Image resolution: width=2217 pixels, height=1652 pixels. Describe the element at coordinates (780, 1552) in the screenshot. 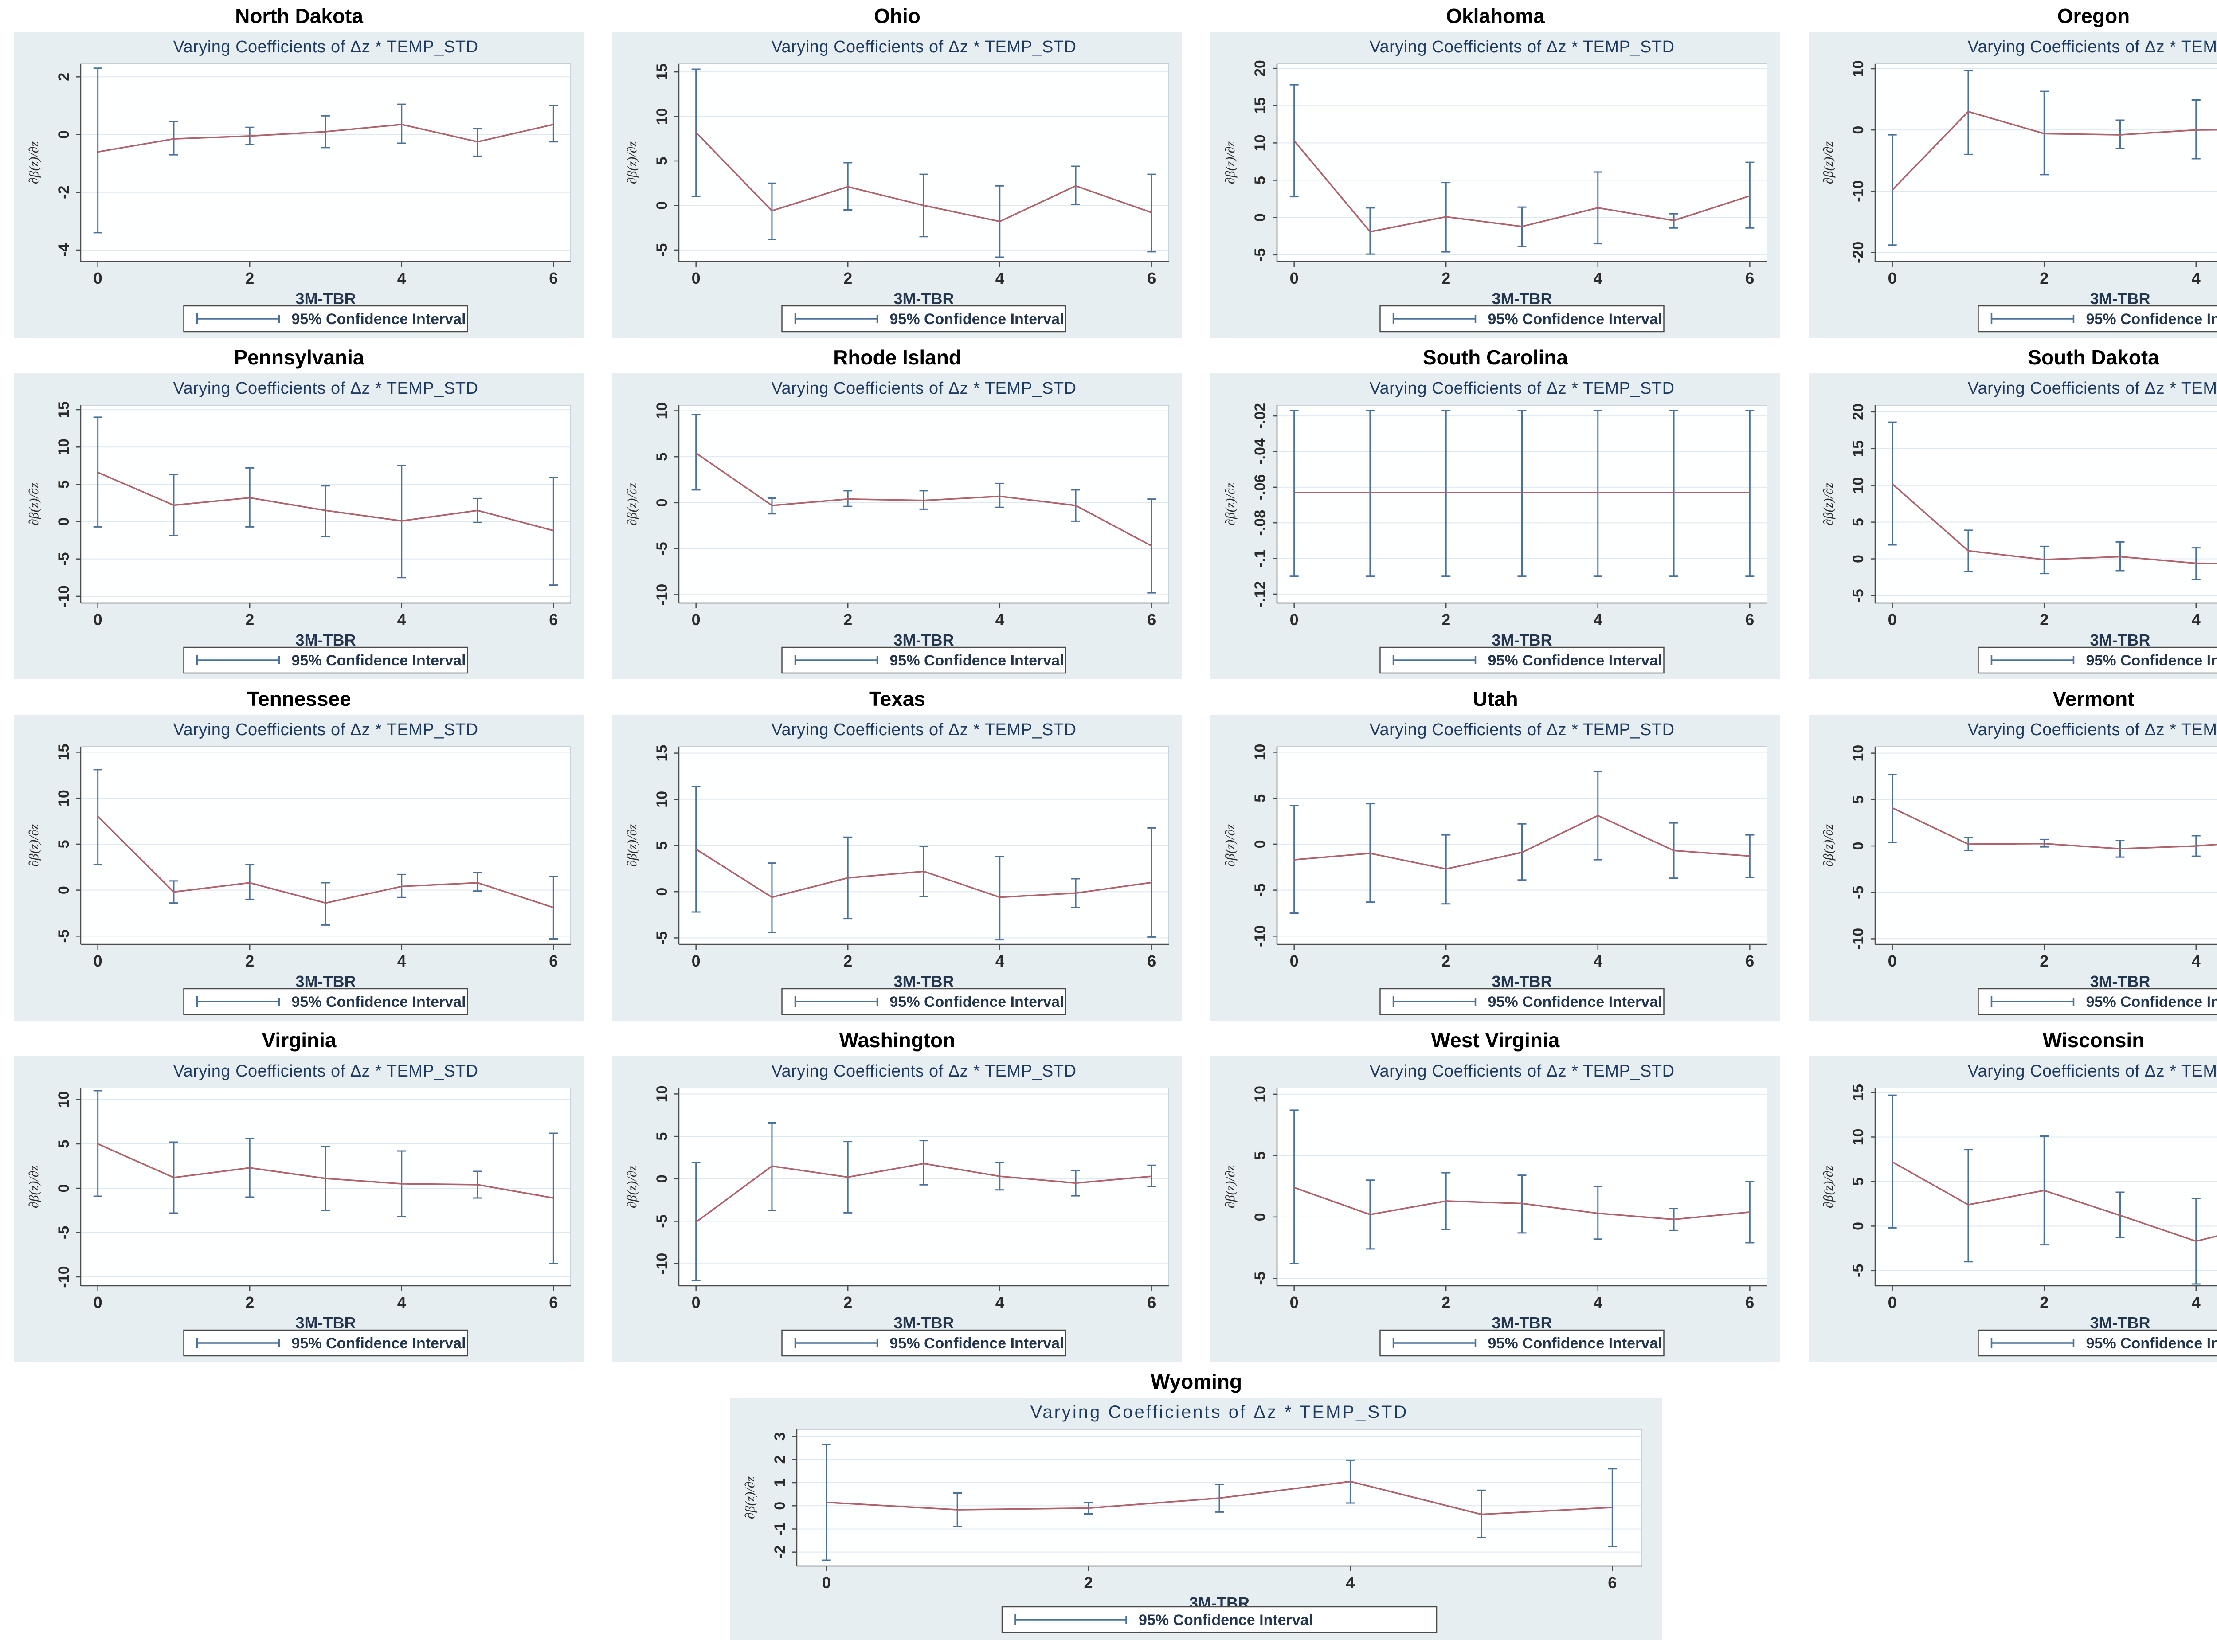

I see `svg-text: -2` at that location.